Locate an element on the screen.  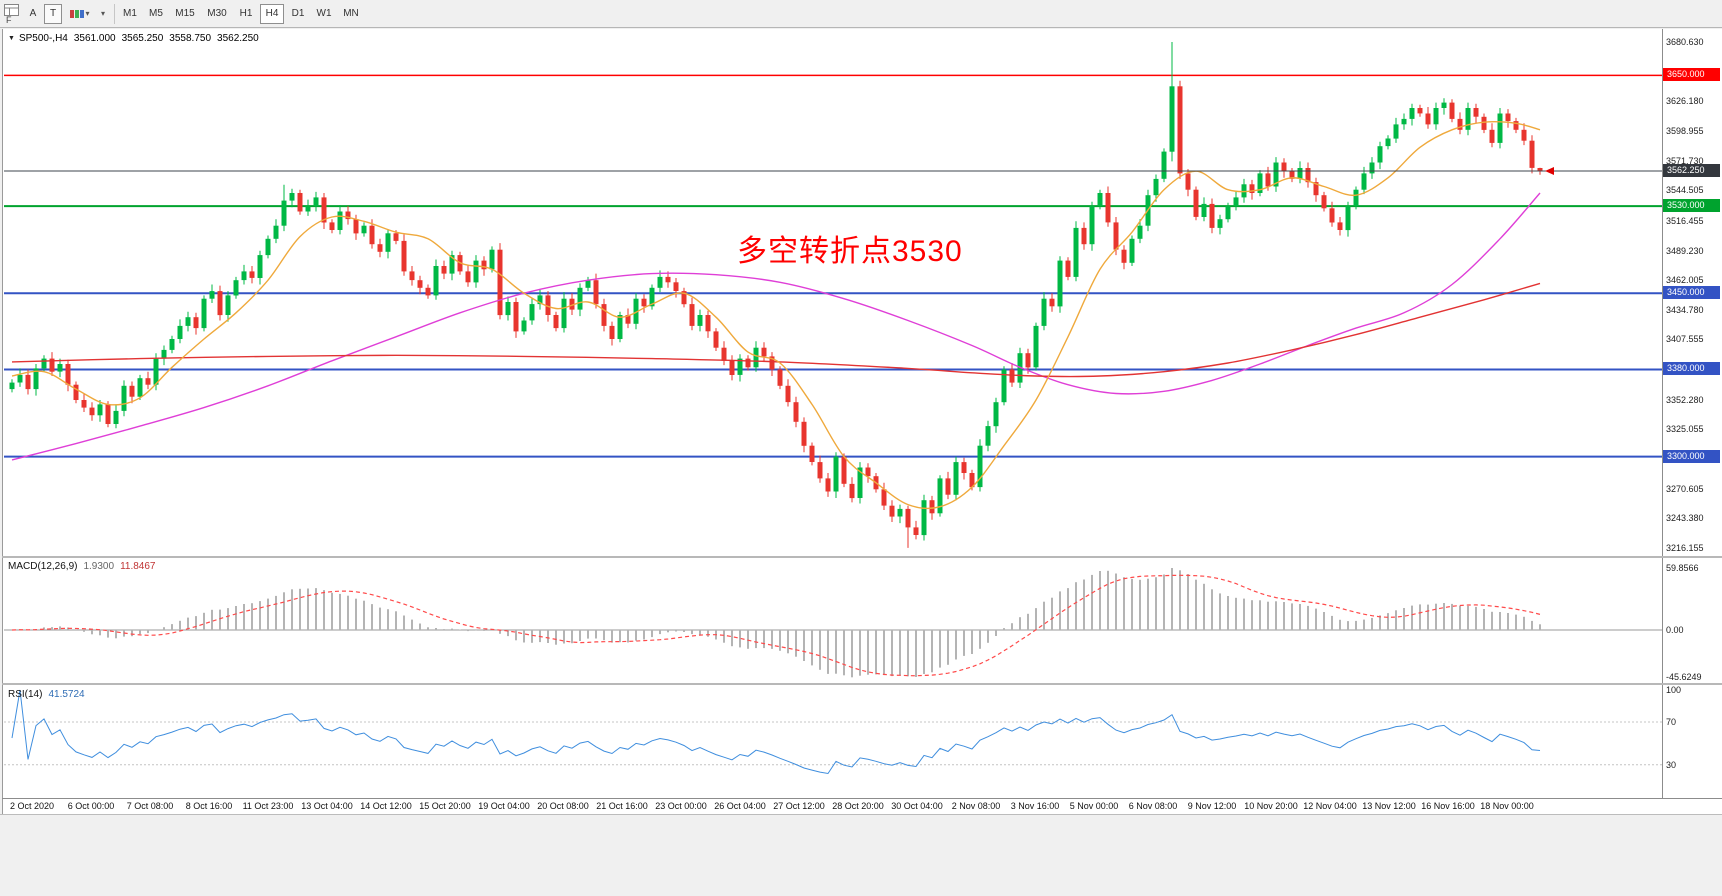
chart-annotation-text: 多空转折点3530 is located at coordinates (850, 251).